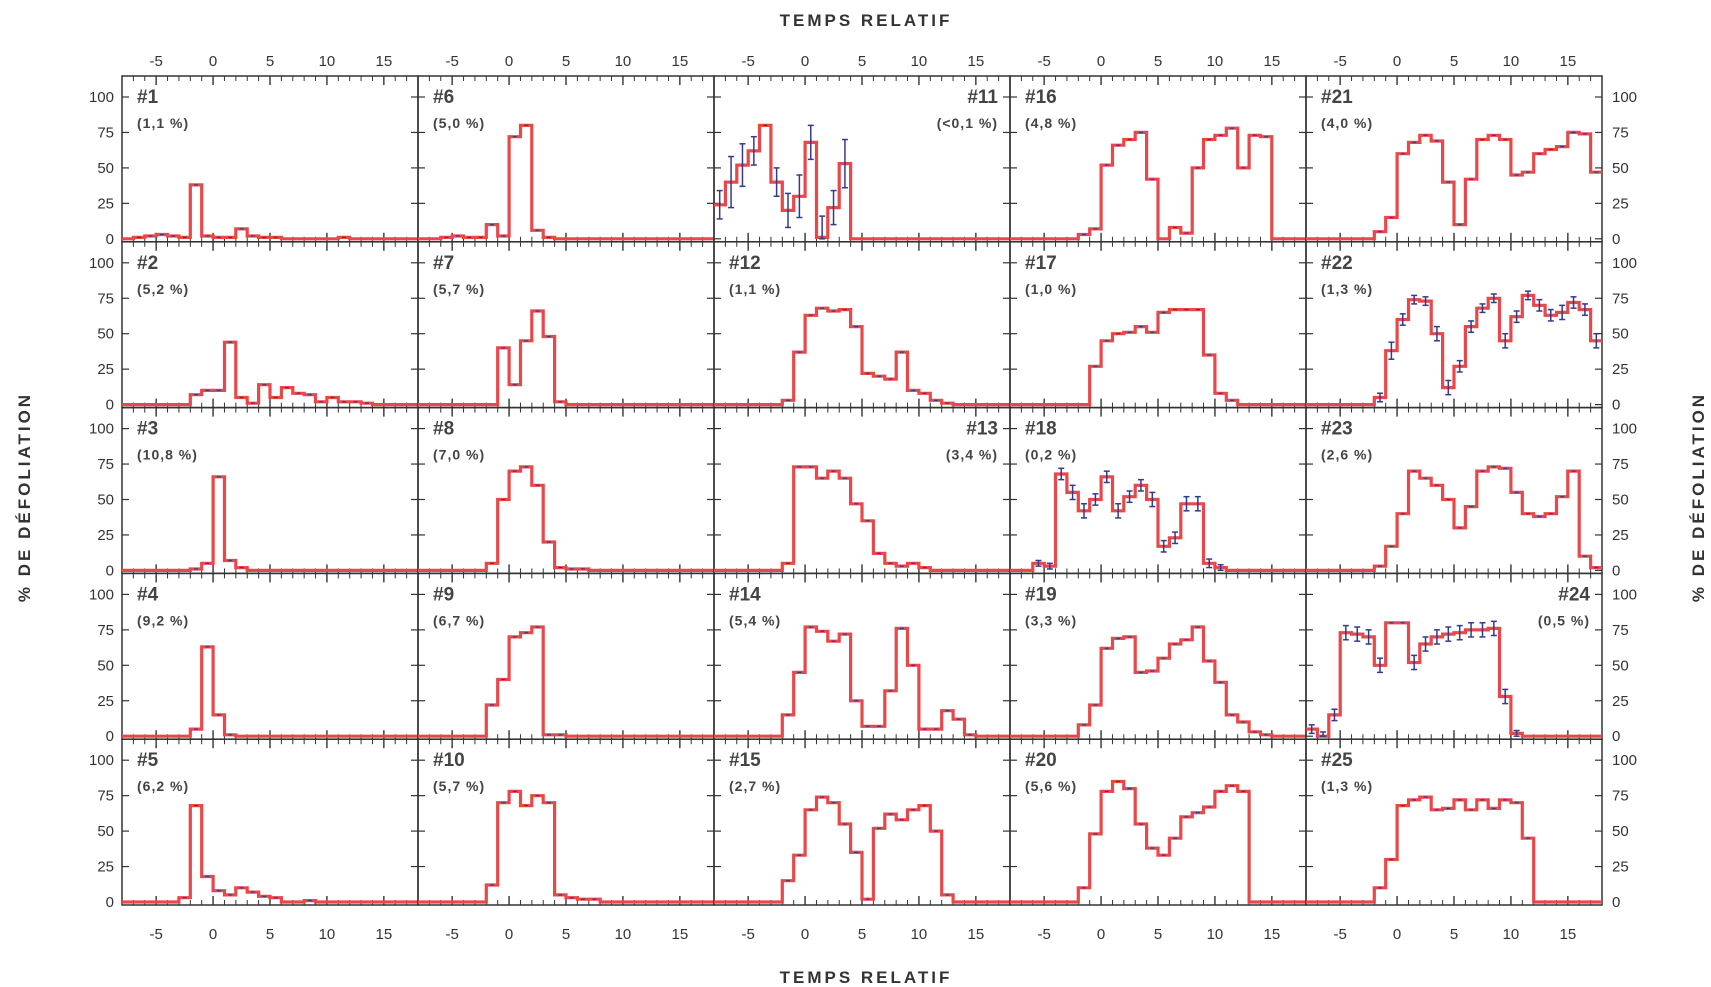 The image size is (1711, 987). Describe the element at coordinates (459, 123) in the screenshot. I see `panel-percent-label: (5,0 %)` at that location.